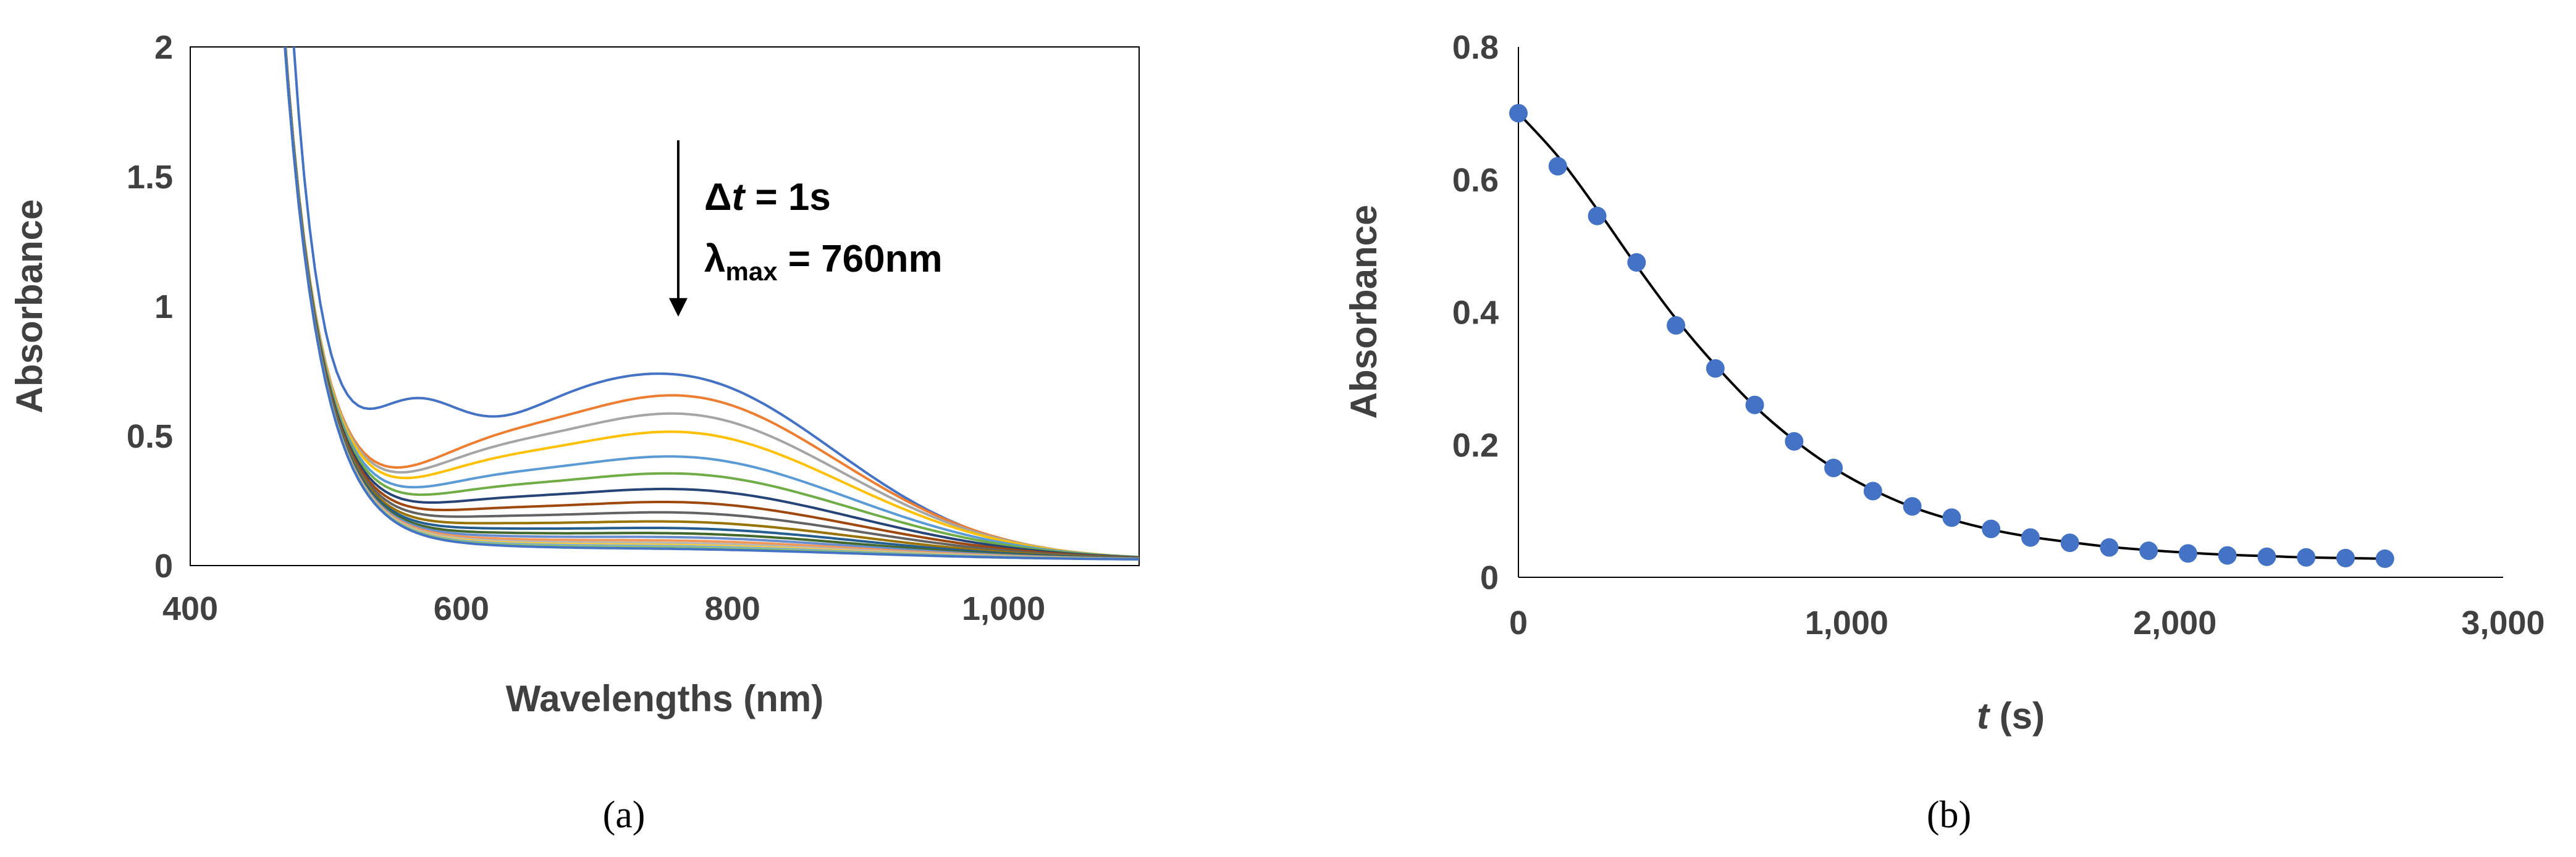  I want to click on panel-a-x-axis-title: Wavelengths (nm), so click(664, 698).